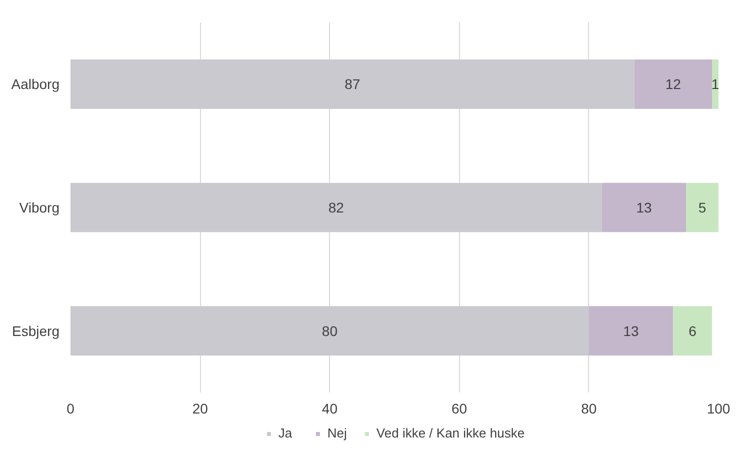 This screenshot has height=465, width=756. Describe the element at coordinates (70, 408) in the screenshot. I see `x-tick-label: 0` at that location.